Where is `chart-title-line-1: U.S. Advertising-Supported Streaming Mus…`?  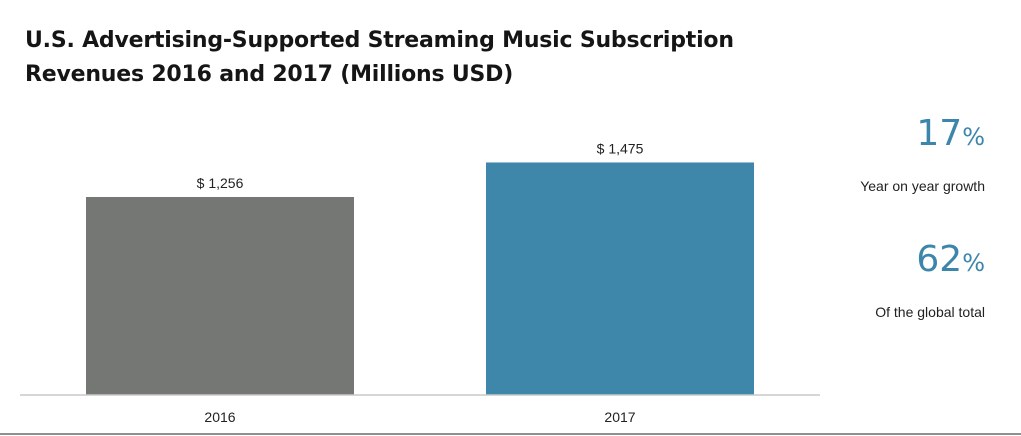
chart-title-line-1: U.S. Advertising-Supported Streaming Mus… is located at coordinates (379, 40).